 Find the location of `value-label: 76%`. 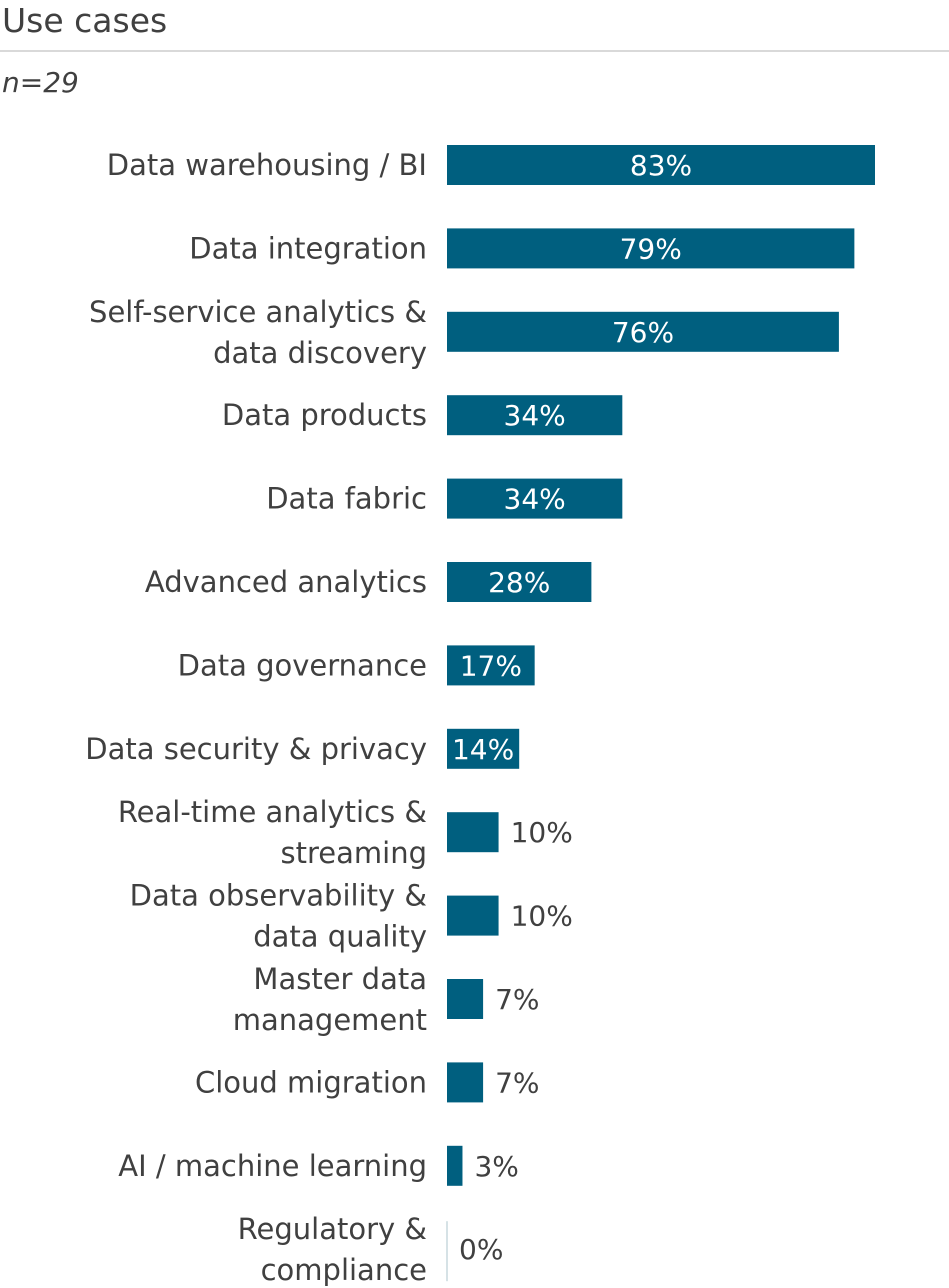

value-label: 76% is located at coordinates (643, 332).